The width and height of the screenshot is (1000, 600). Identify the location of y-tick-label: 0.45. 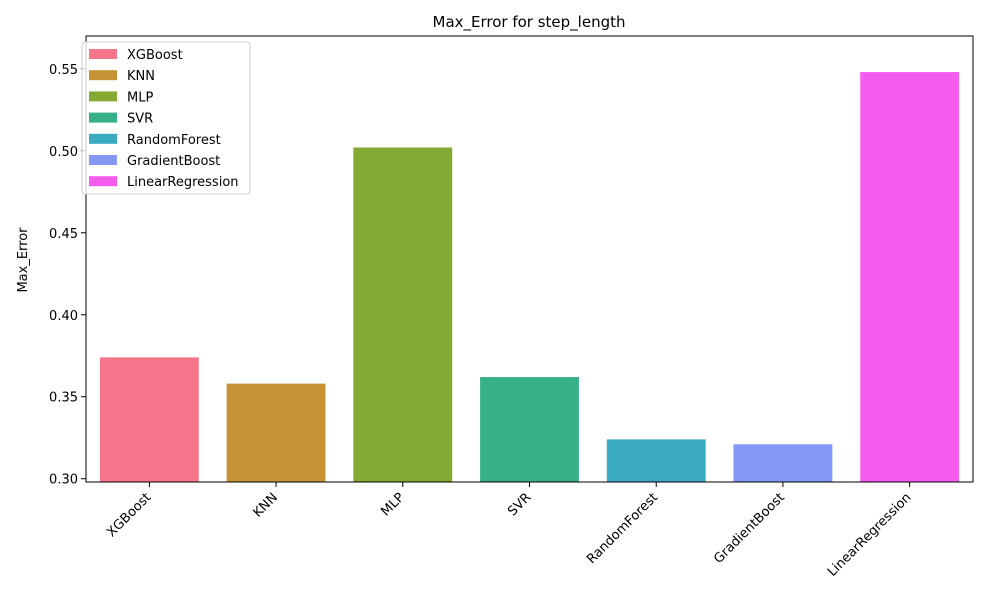
(63, 234).